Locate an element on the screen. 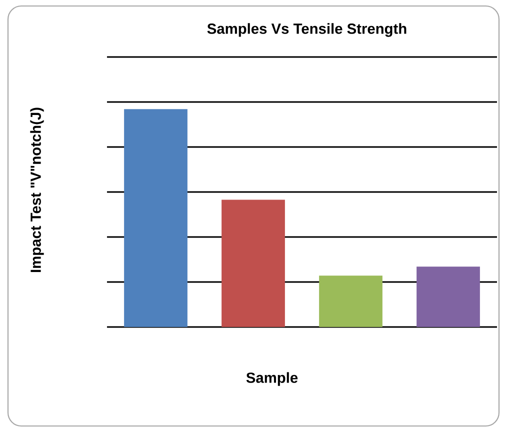  chart-title: Samples Vs Tensile Strength is located at coordinates (306, 30).